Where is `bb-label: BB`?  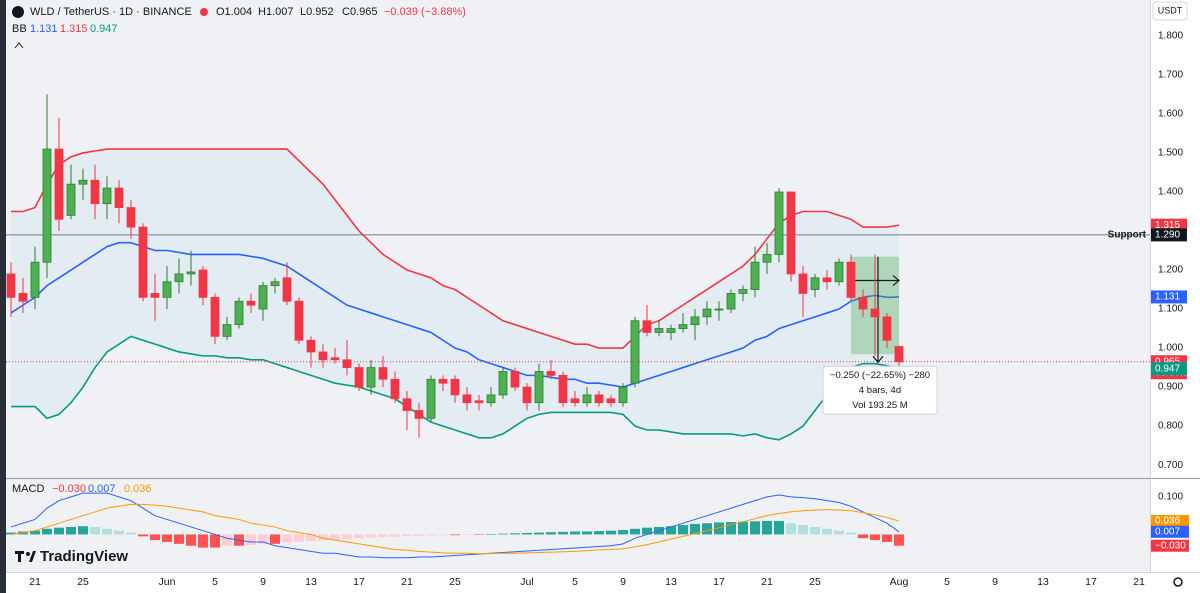 bb-label: BB is located at coordinates (19, 29).